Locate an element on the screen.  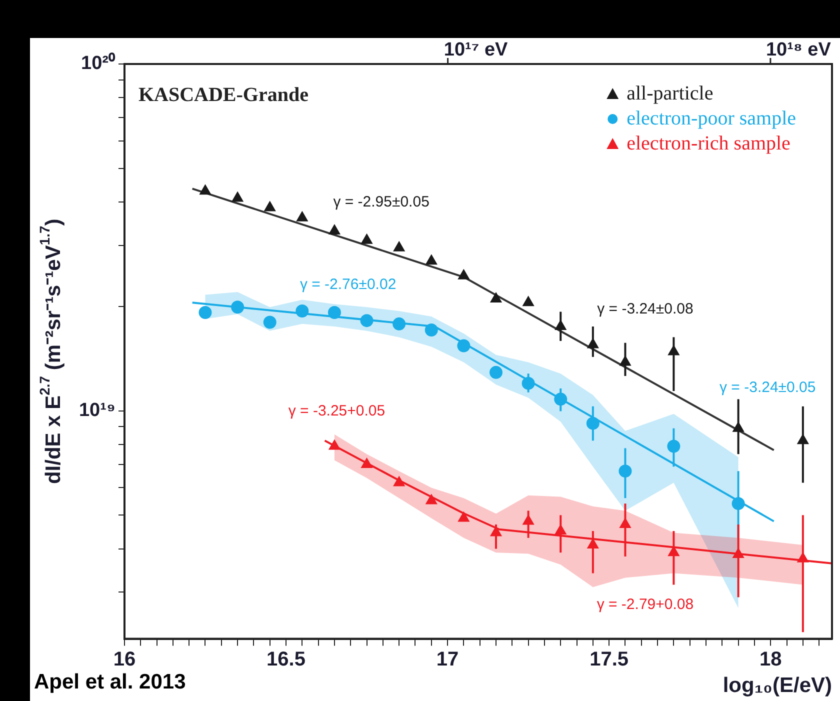
annotation: γ = -2.76±0.02 is located at coordinates (348, 284).